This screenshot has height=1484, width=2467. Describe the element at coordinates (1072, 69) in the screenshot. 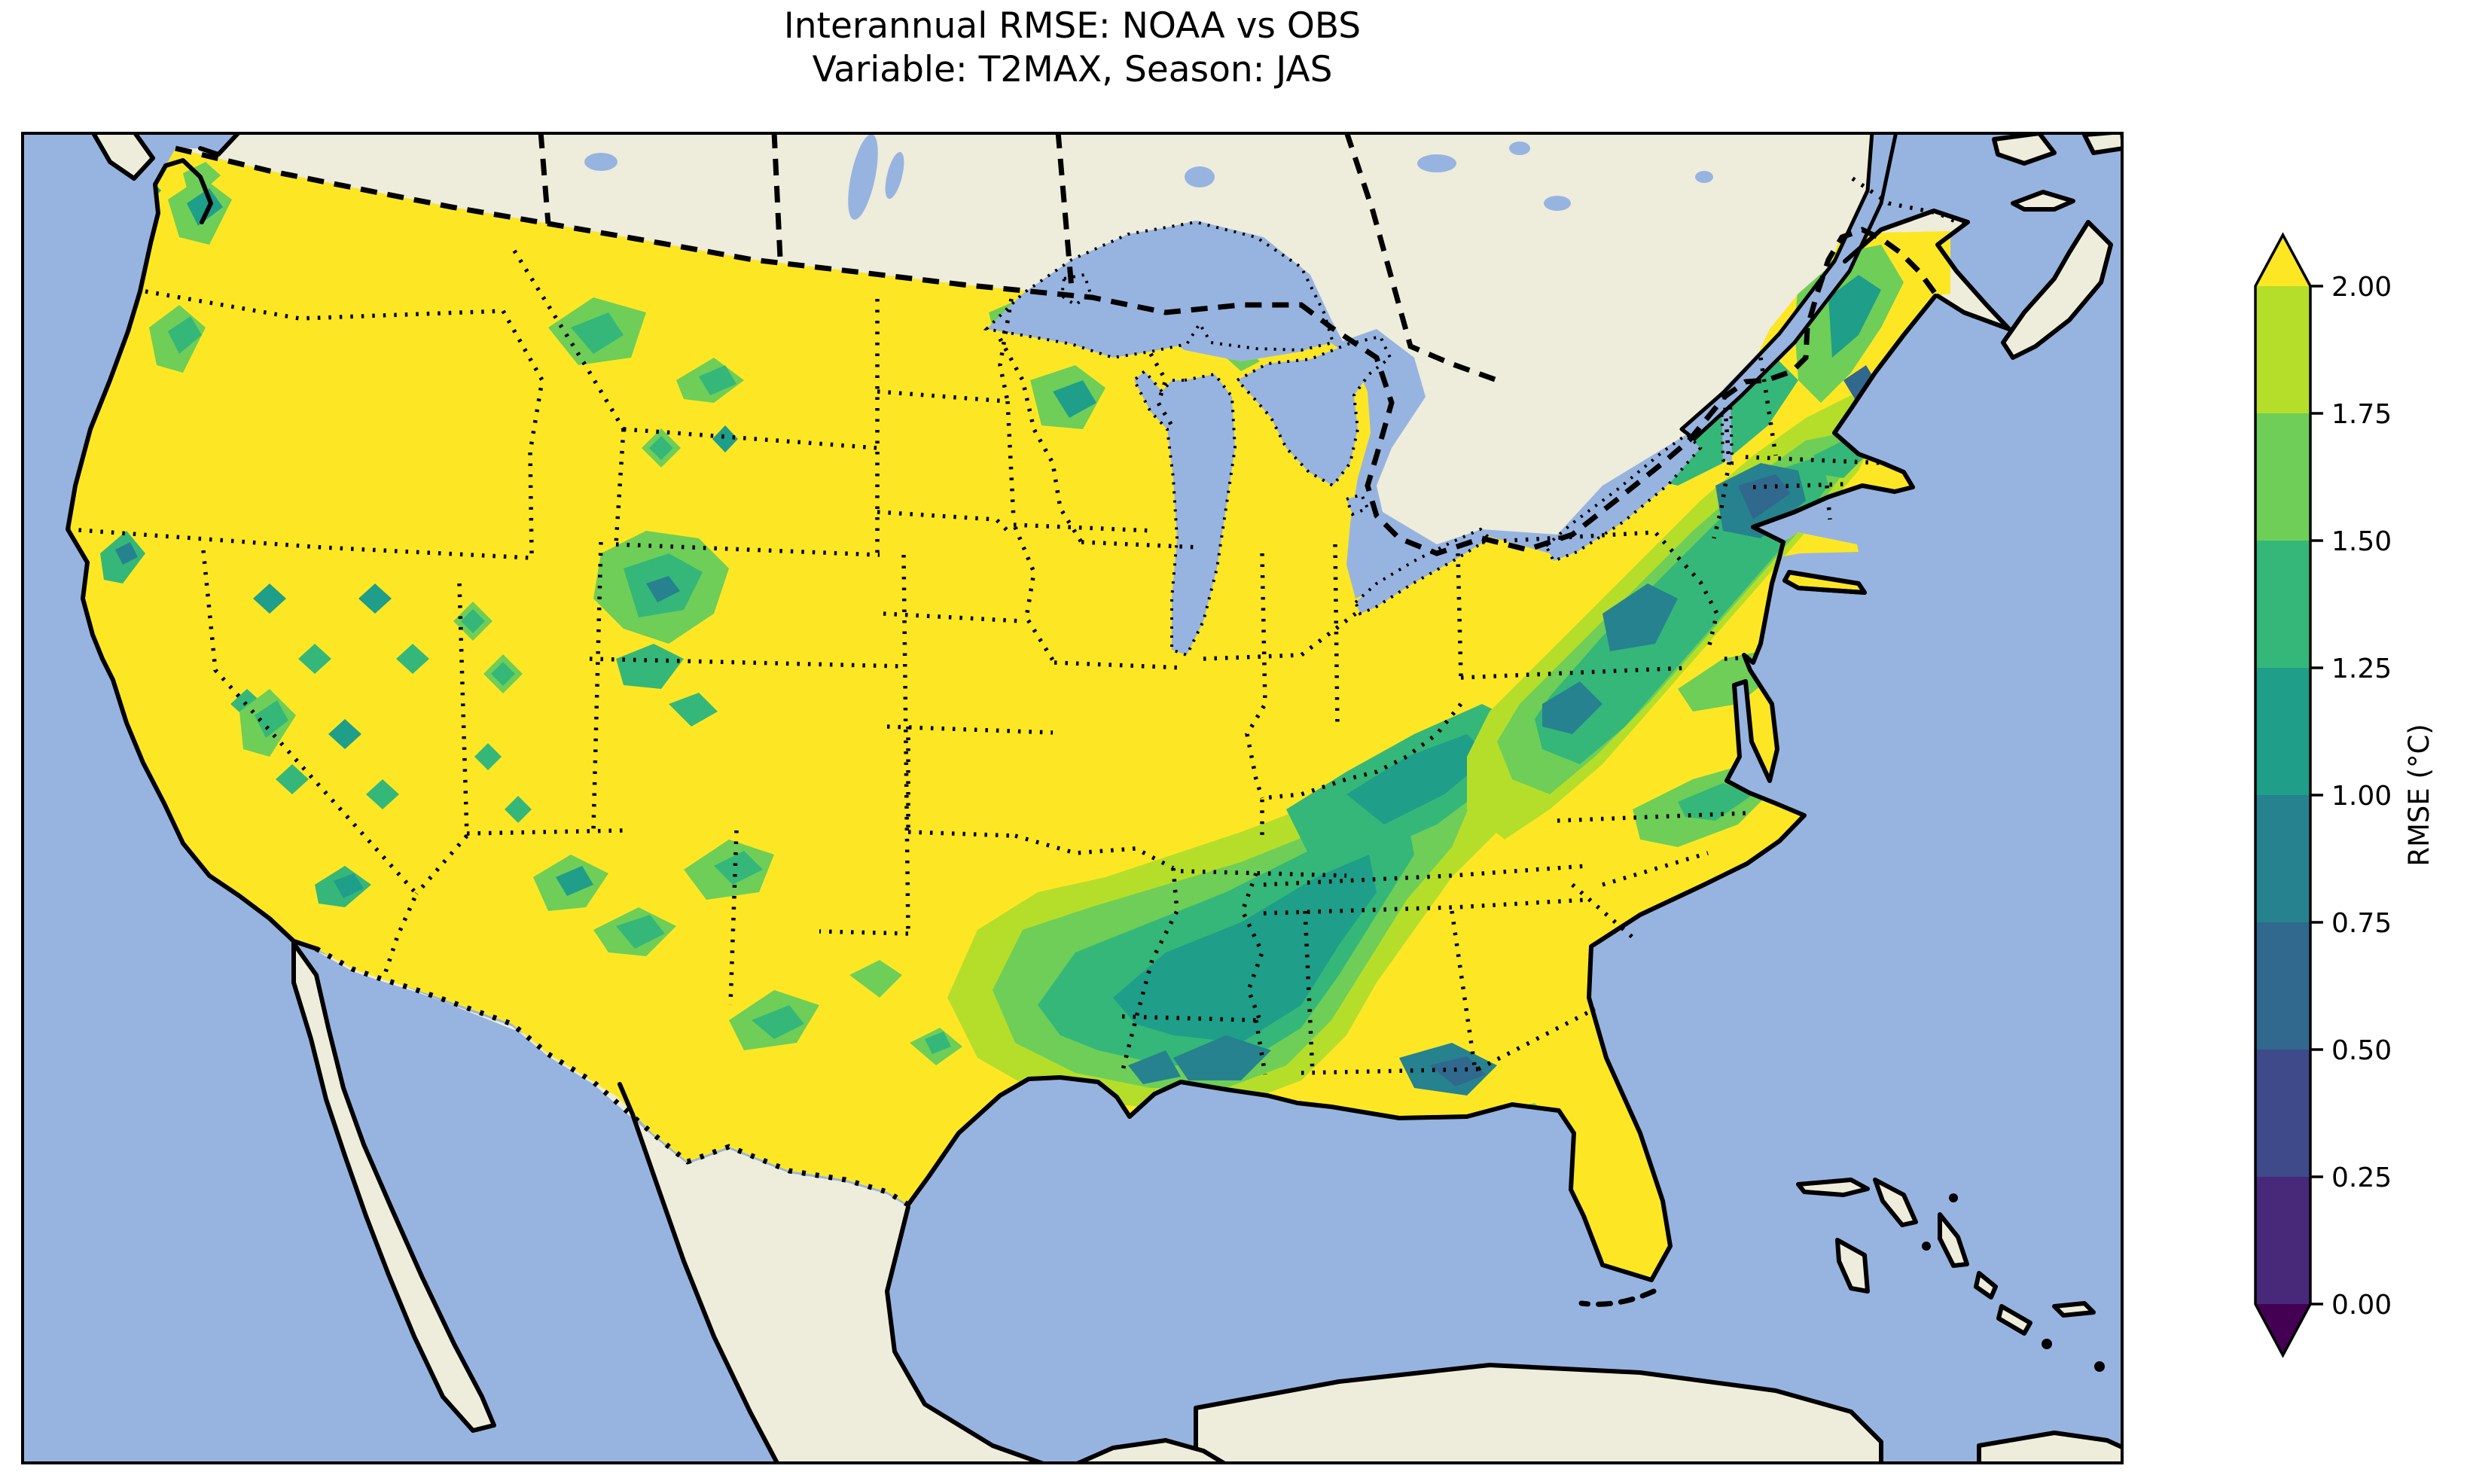

I see `title-line-2: Variable: T2MAX, Season: JAS` at that location.